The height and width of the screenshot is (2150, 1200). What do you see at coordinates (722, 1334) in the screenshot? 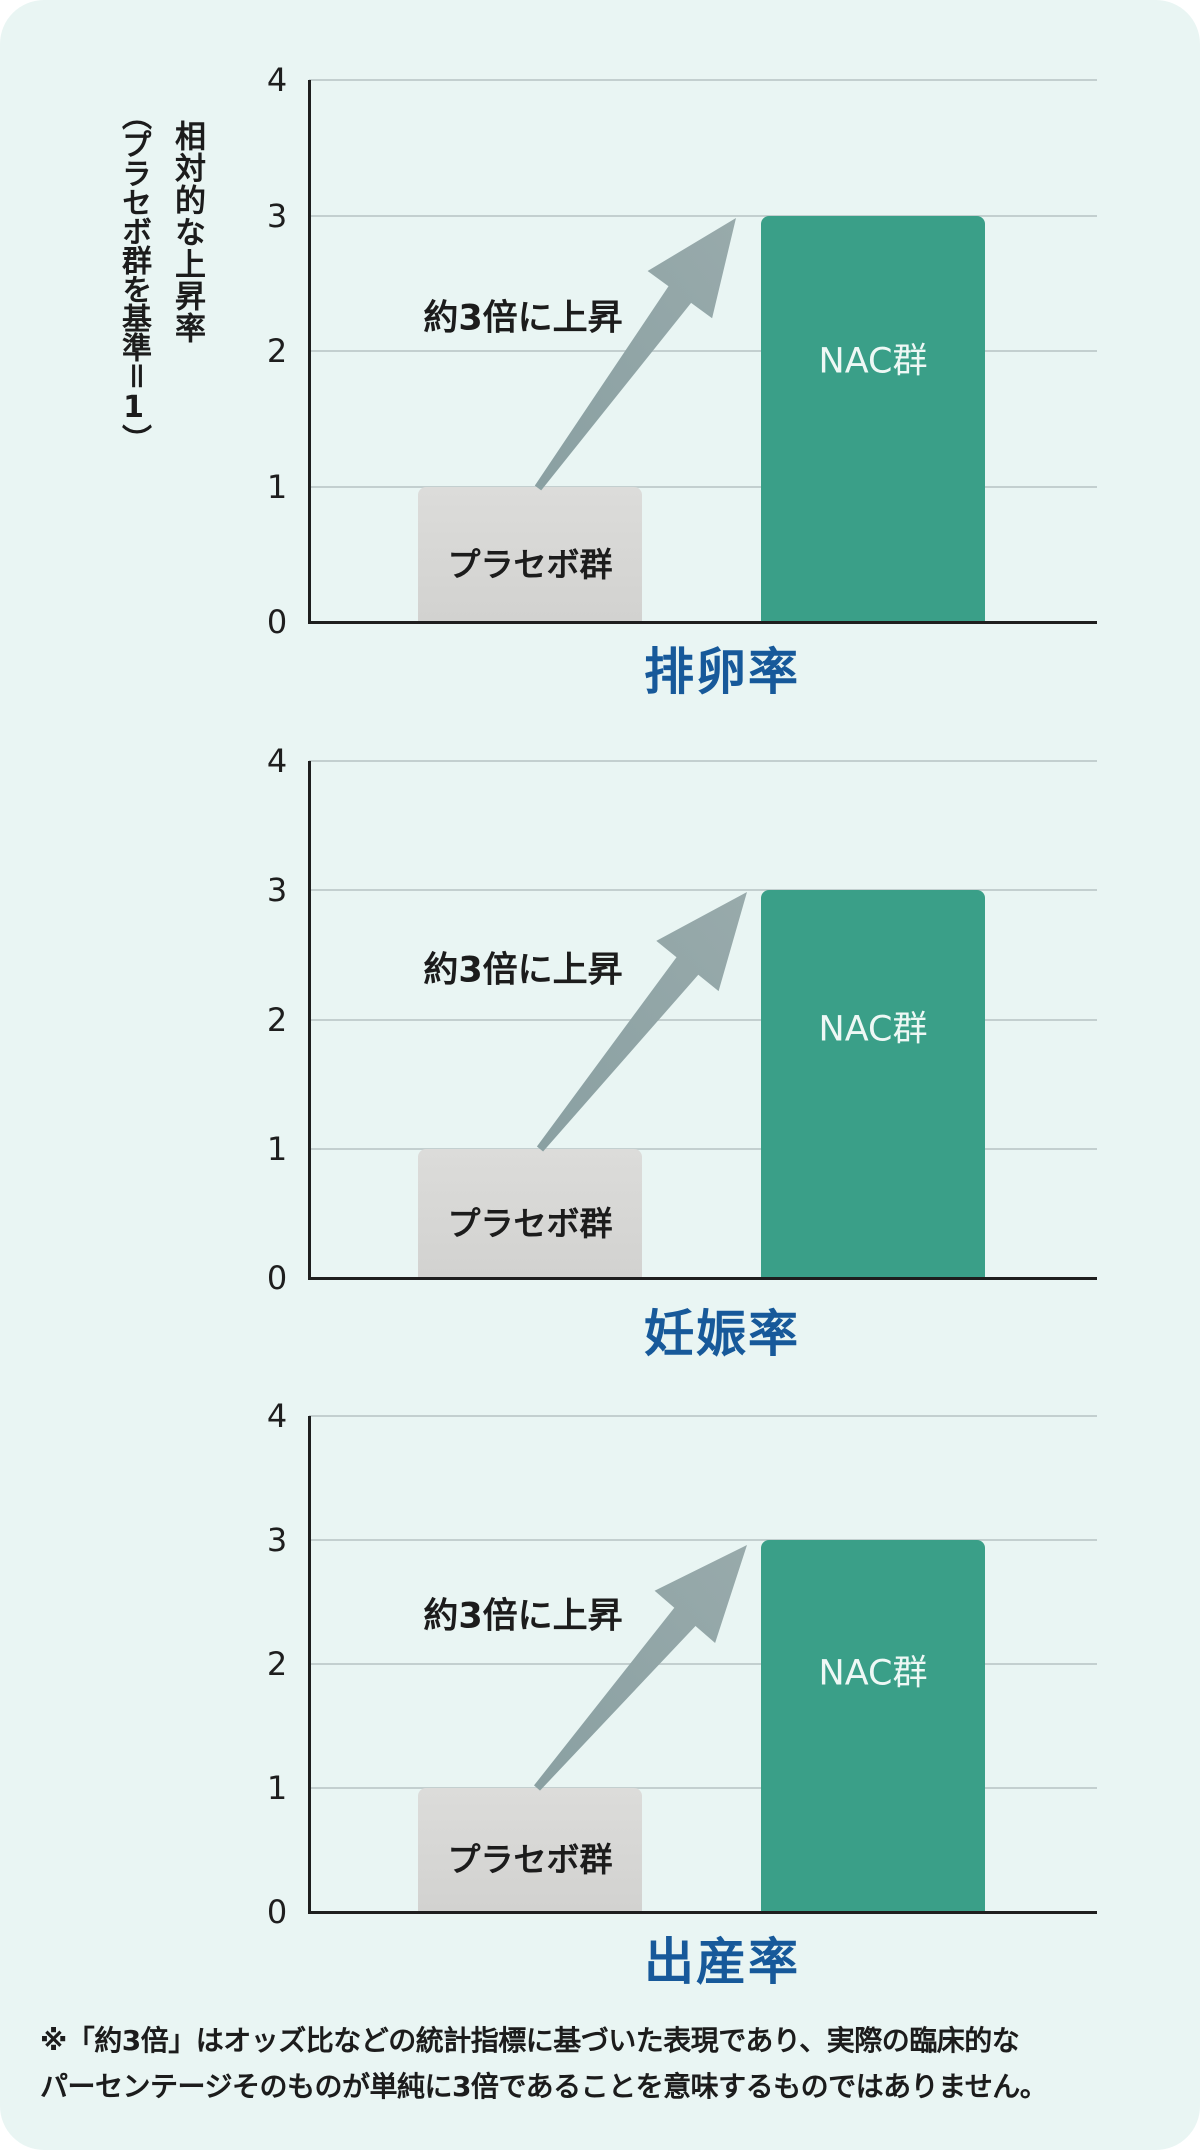
I see `chart-title: 妊娠率` at bounding box center [722, 1334].